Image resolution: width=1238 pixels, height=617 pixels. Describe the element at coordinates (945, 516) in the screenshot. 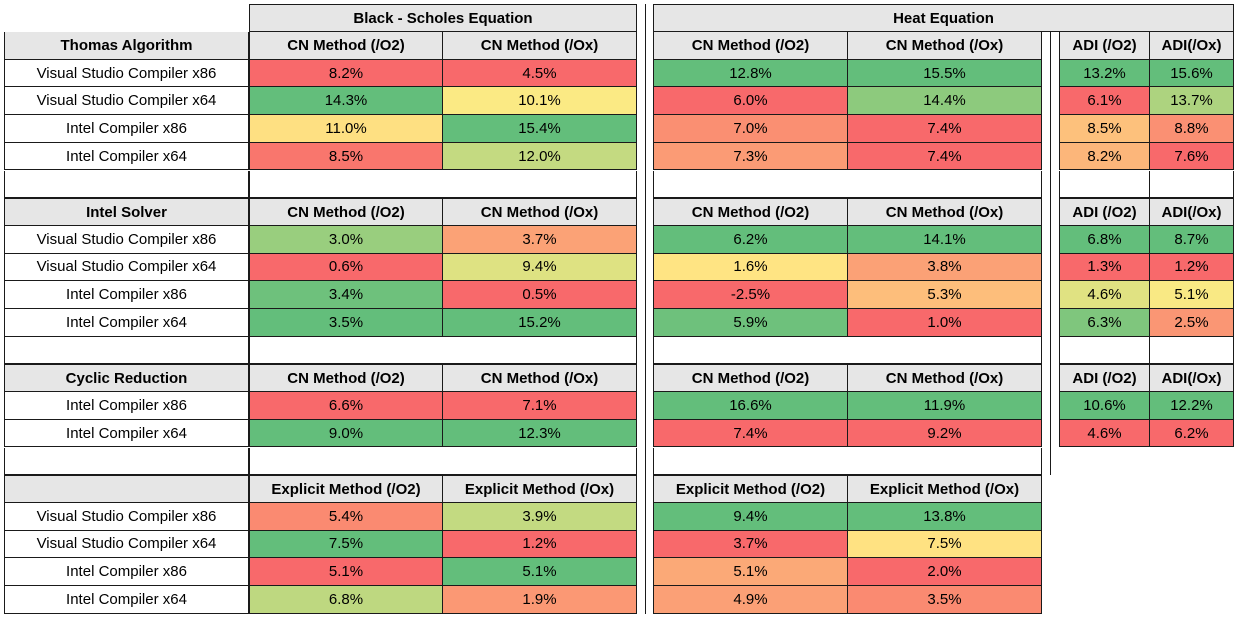

I see `value-cell: 13.8%` at that location.